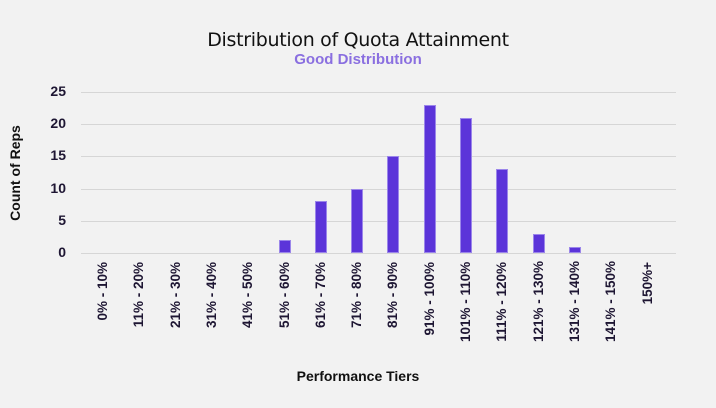 The width and height of the screenshot is (716, 408). I want to click on x-tick-label: 150%+, so click(647, 283).